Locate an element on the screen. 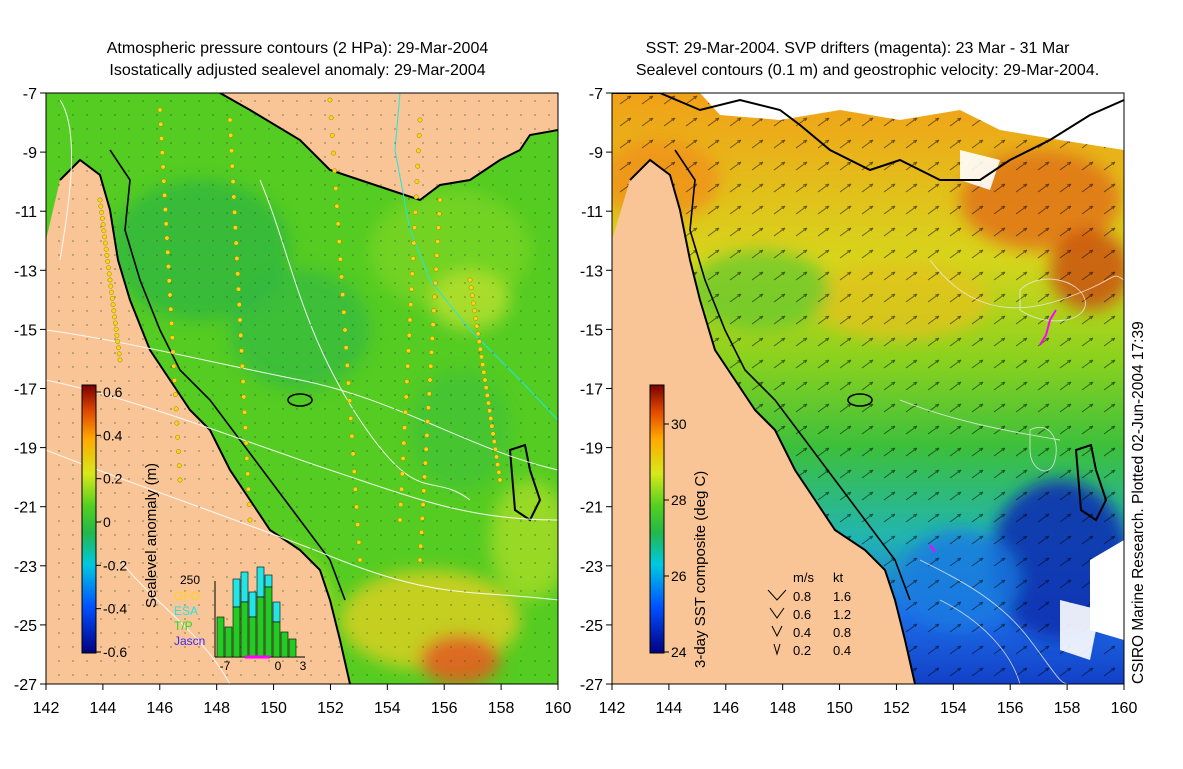 This screenshot has width=1183, height=769. left-lon-label: 150 is located at coordinates (273, 708).